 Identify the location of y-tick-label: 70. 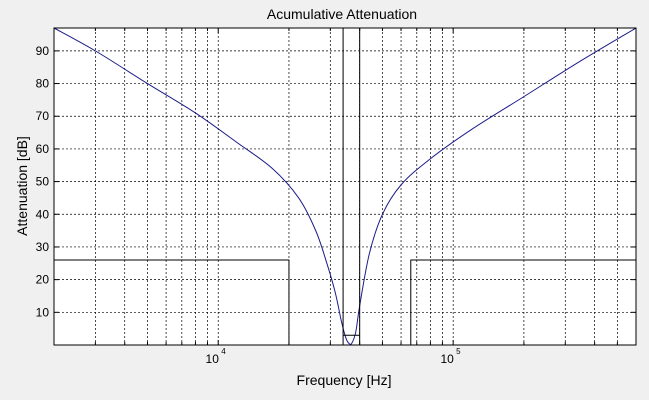
(43, 116).